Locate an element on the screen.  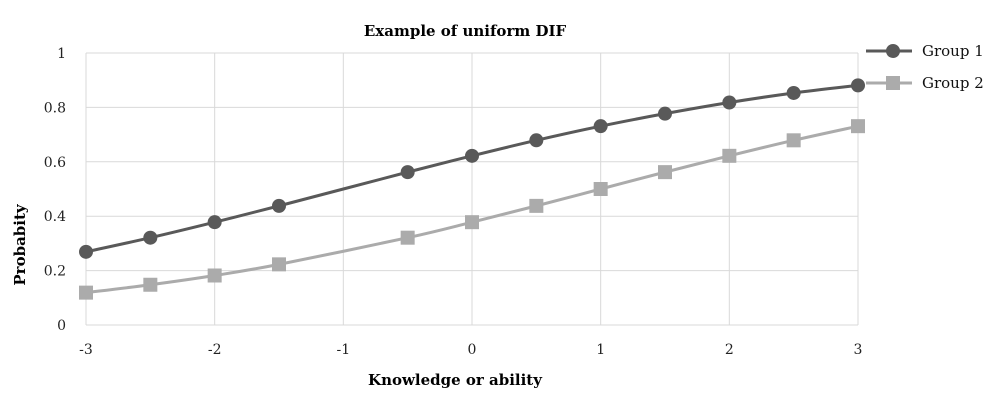
y-tick-label: 1 is located at coordinates (61, 54).